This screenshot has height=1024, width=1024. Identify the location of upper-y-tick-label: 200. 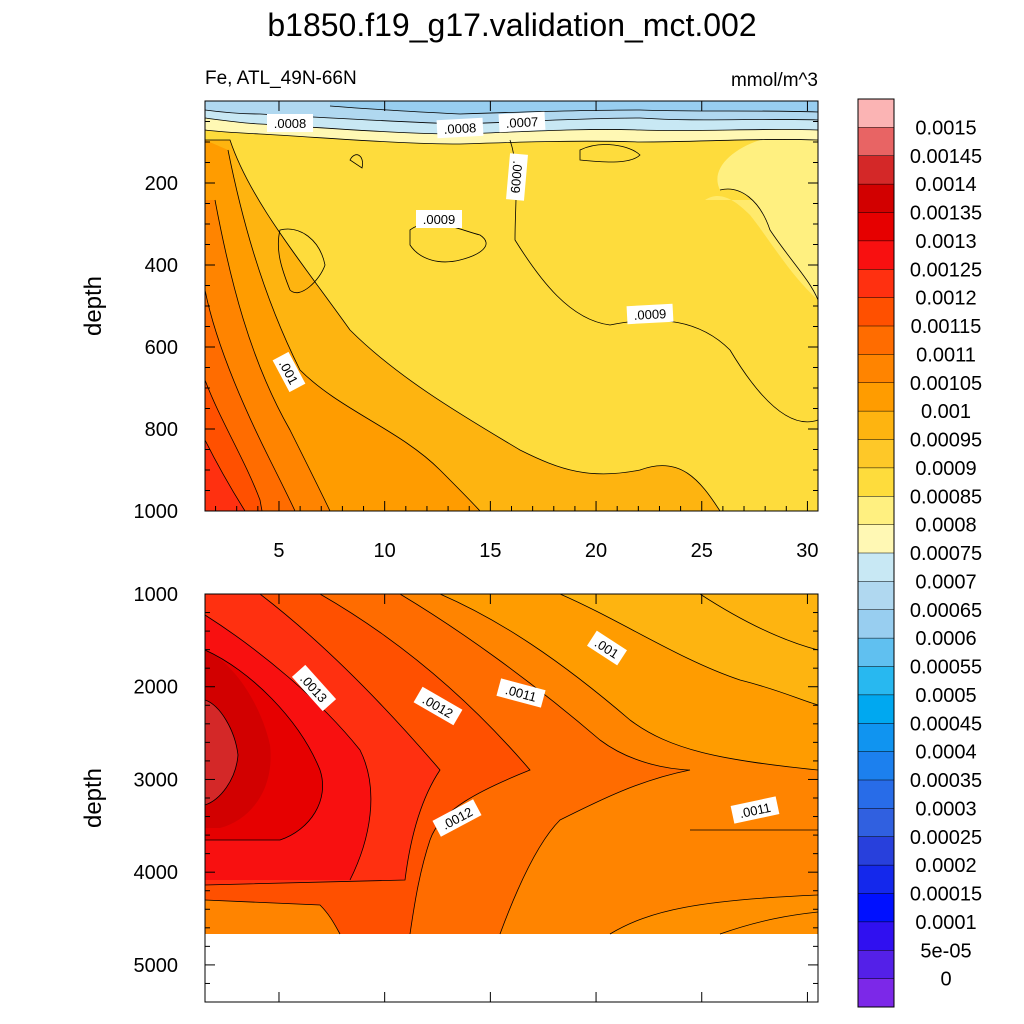
(161, 184).